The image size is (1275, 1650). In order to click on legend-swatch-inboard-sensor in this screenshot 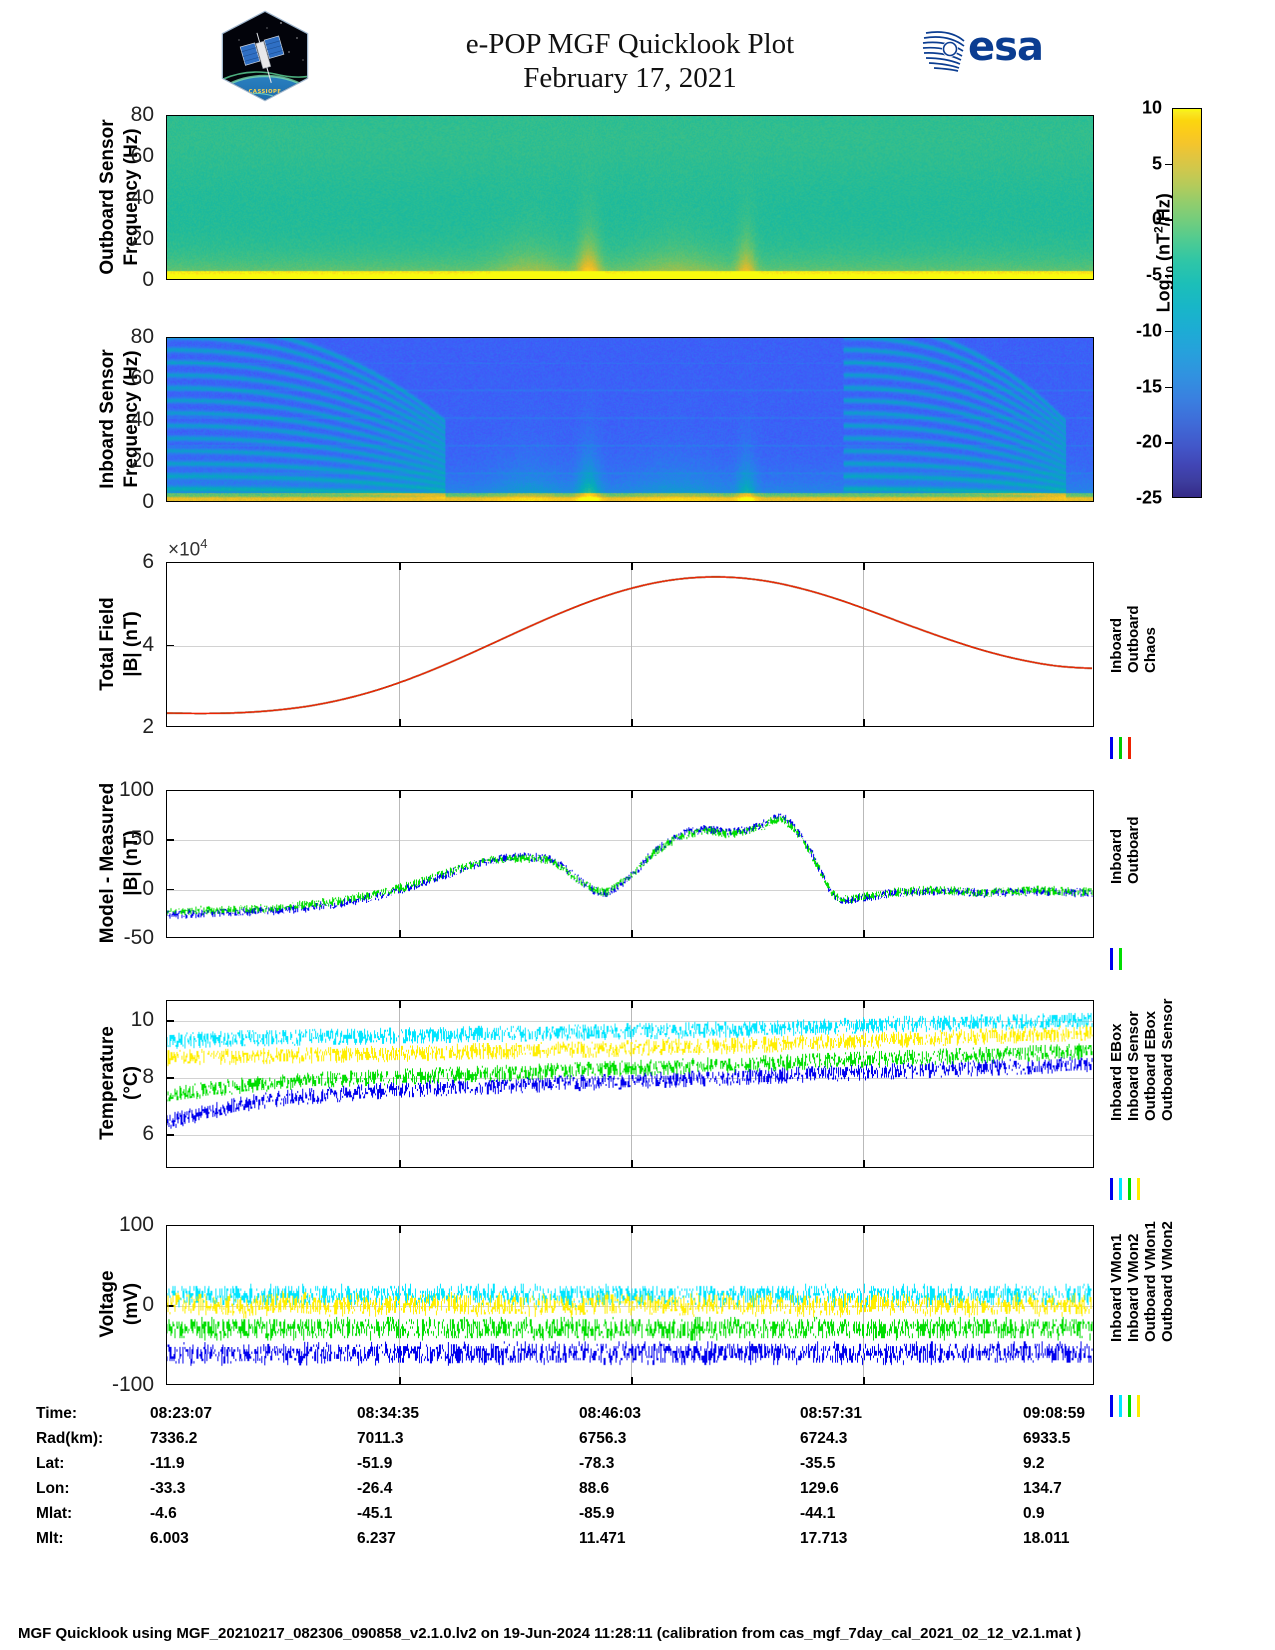, I will do `click(1120, 1189)`.